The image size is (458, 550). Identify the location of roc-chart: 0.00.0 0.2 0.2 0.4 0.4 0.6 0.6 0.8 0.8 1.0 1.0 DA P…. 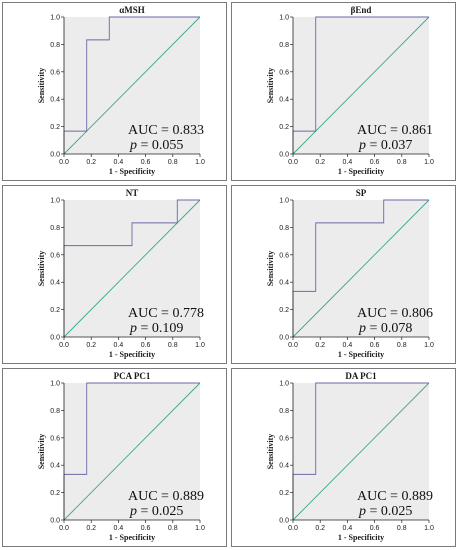
(350, 456).